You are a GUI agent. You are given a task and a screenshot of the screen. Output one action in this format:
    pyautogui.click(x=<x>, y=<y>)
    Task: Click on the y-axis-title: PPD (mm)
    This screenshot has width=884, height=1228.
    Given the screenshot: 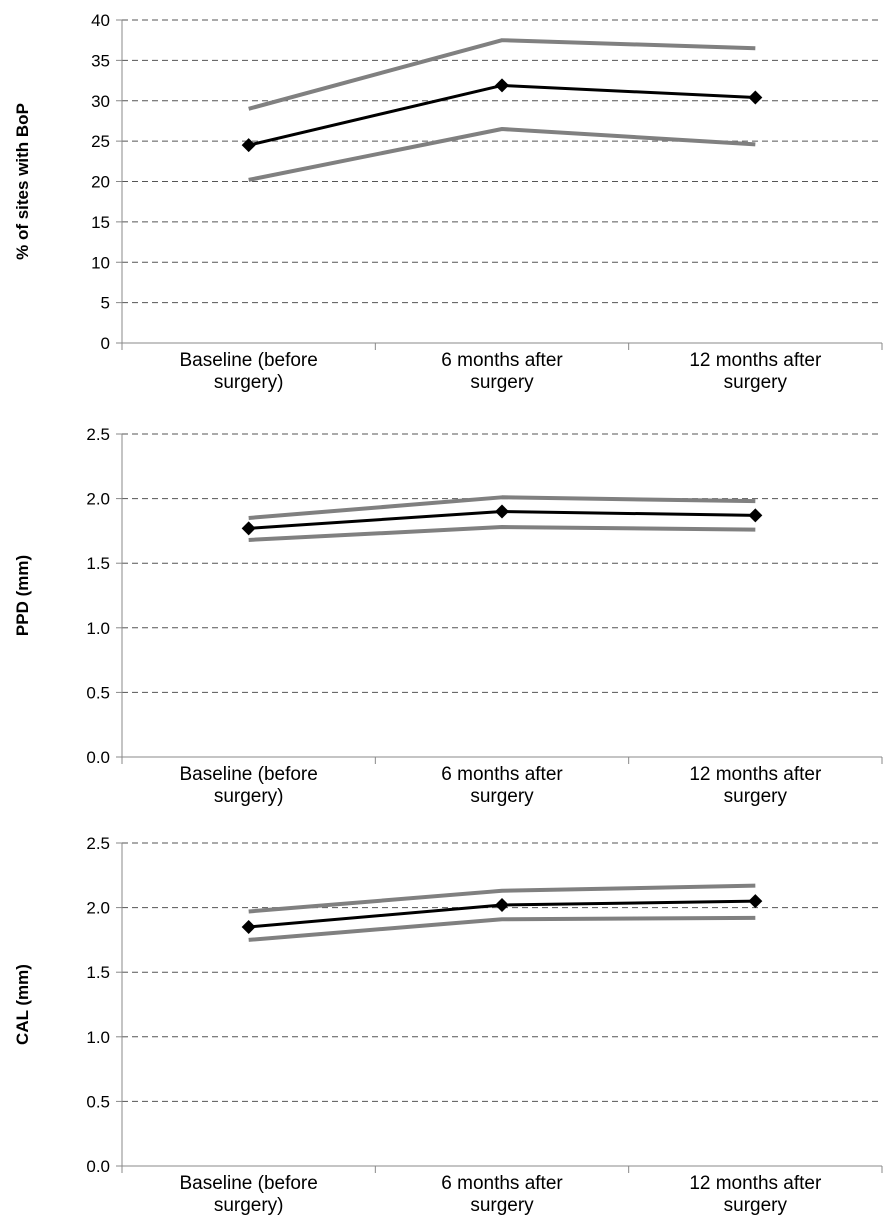 What is the action you would take?
    pyautogui.click(x=22, y=595)
    